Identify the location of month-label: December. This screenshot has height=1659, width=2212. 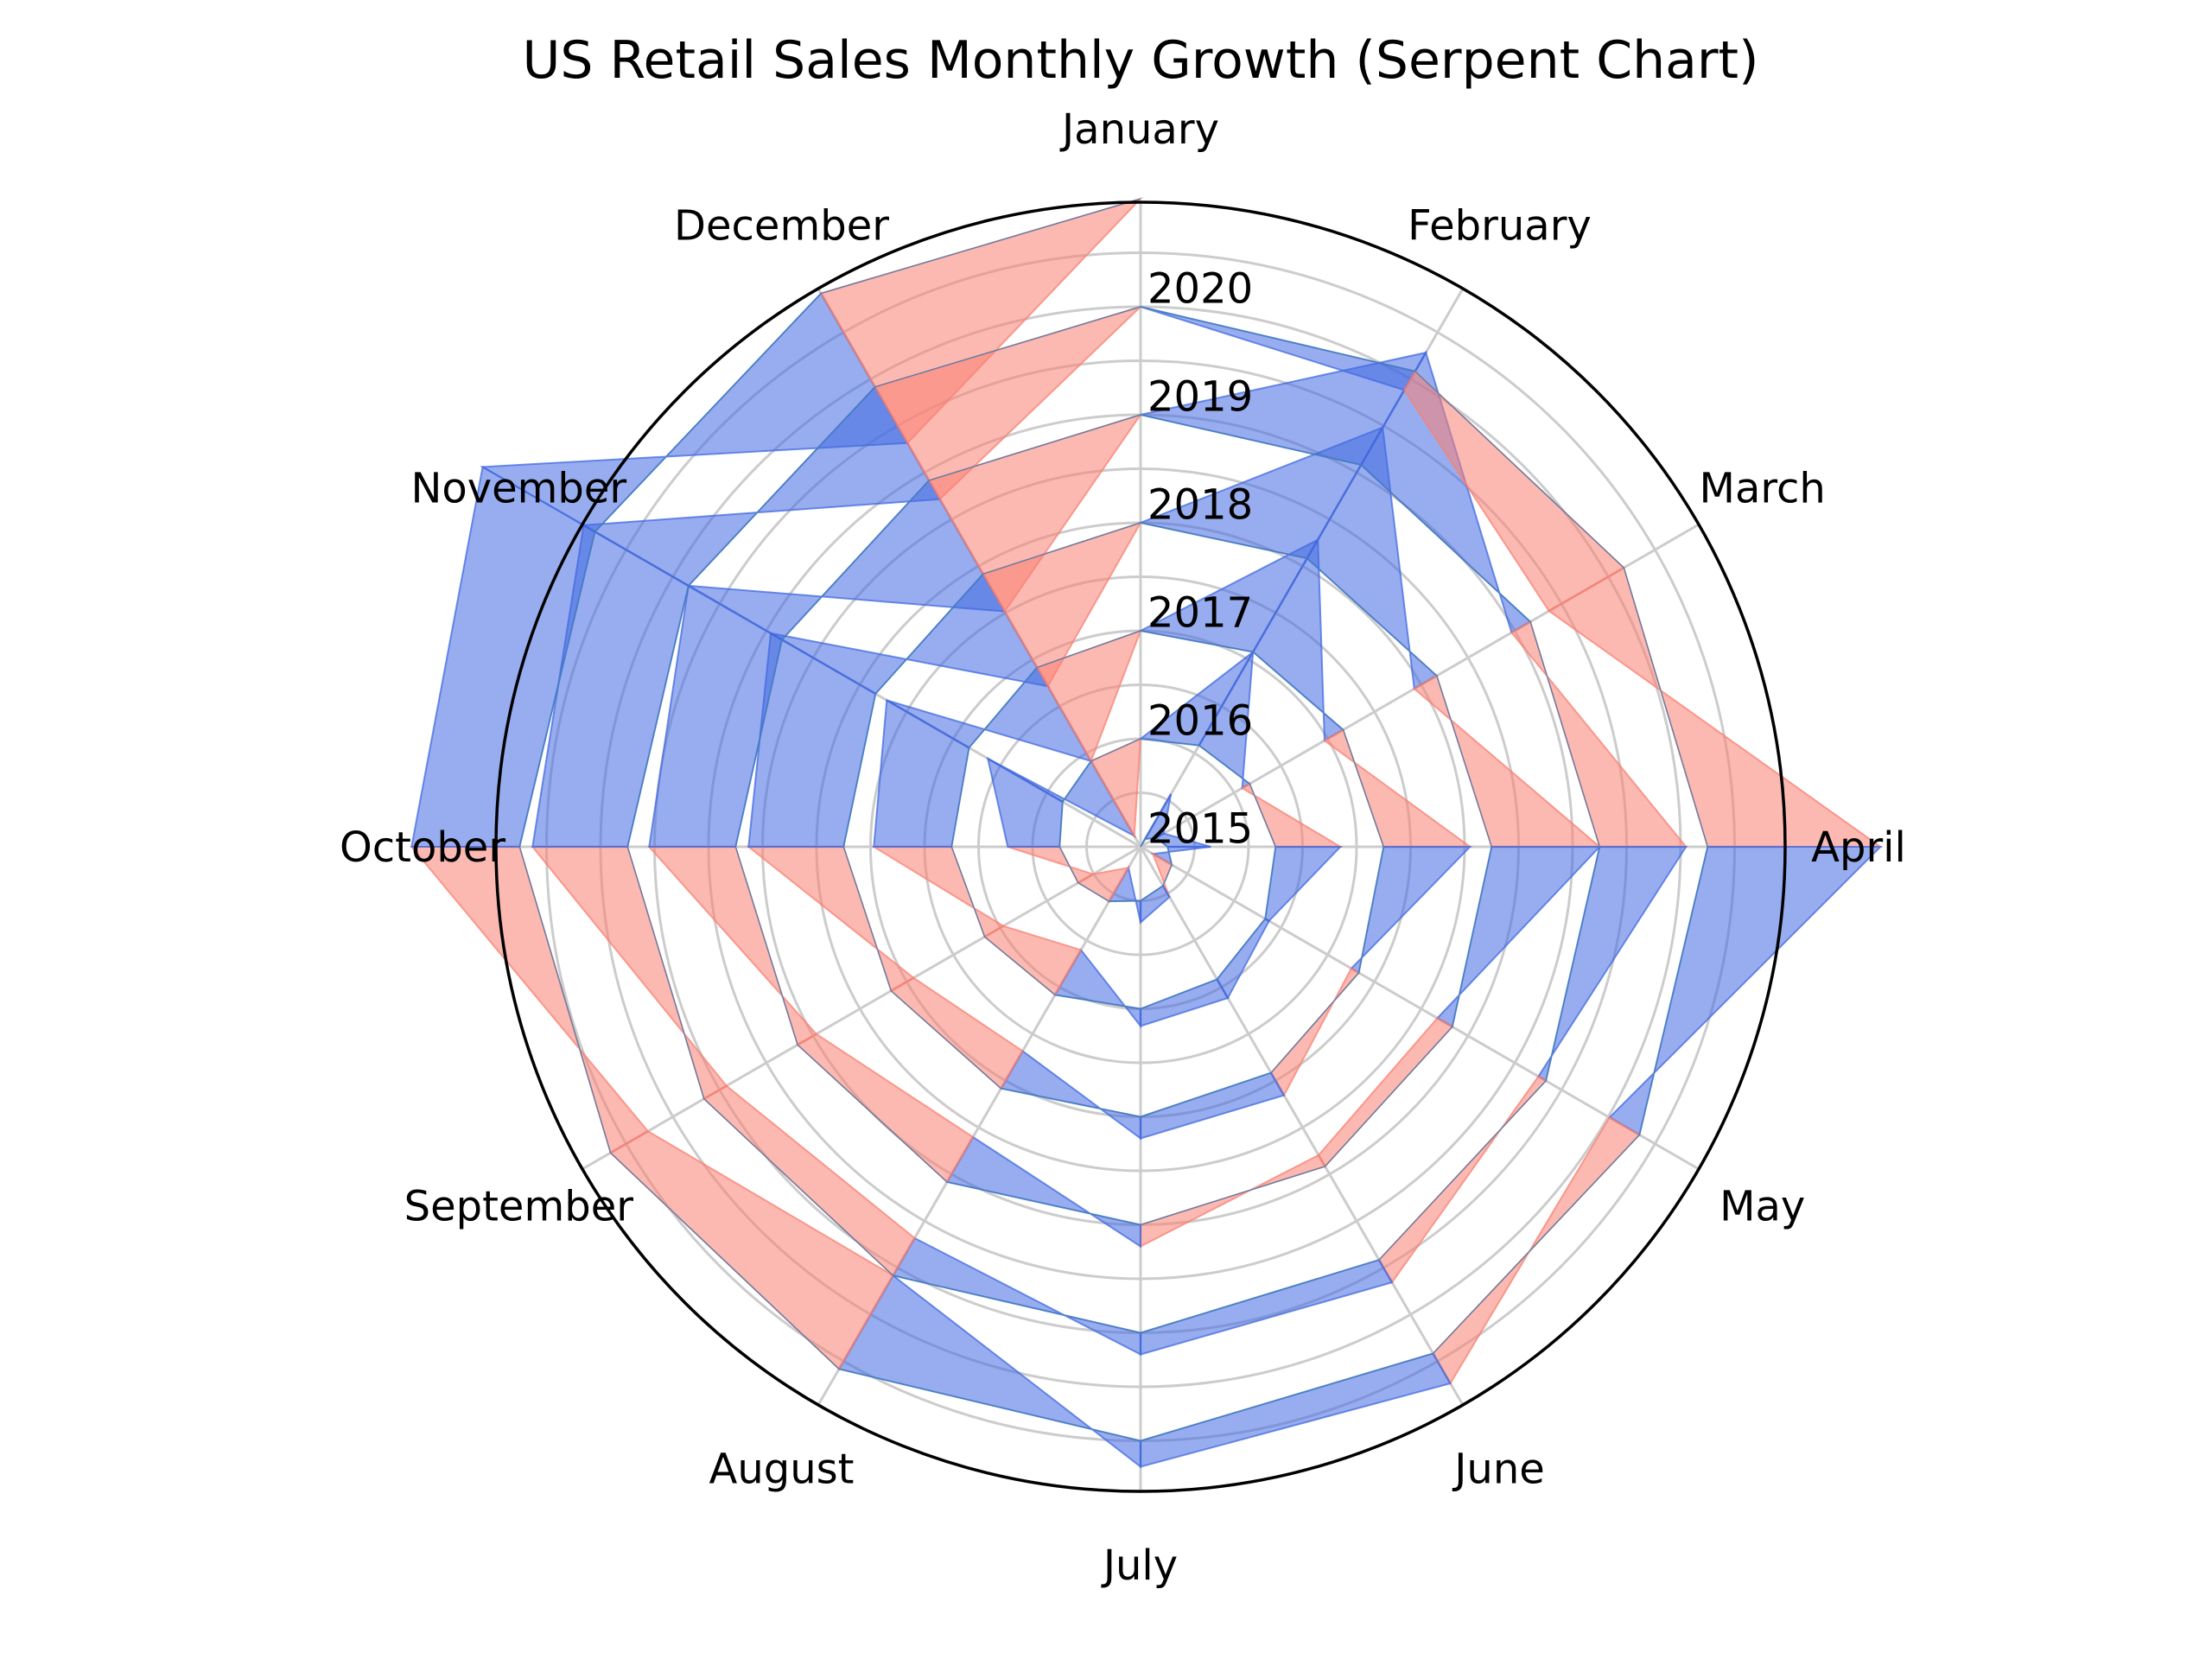
(781, 225).